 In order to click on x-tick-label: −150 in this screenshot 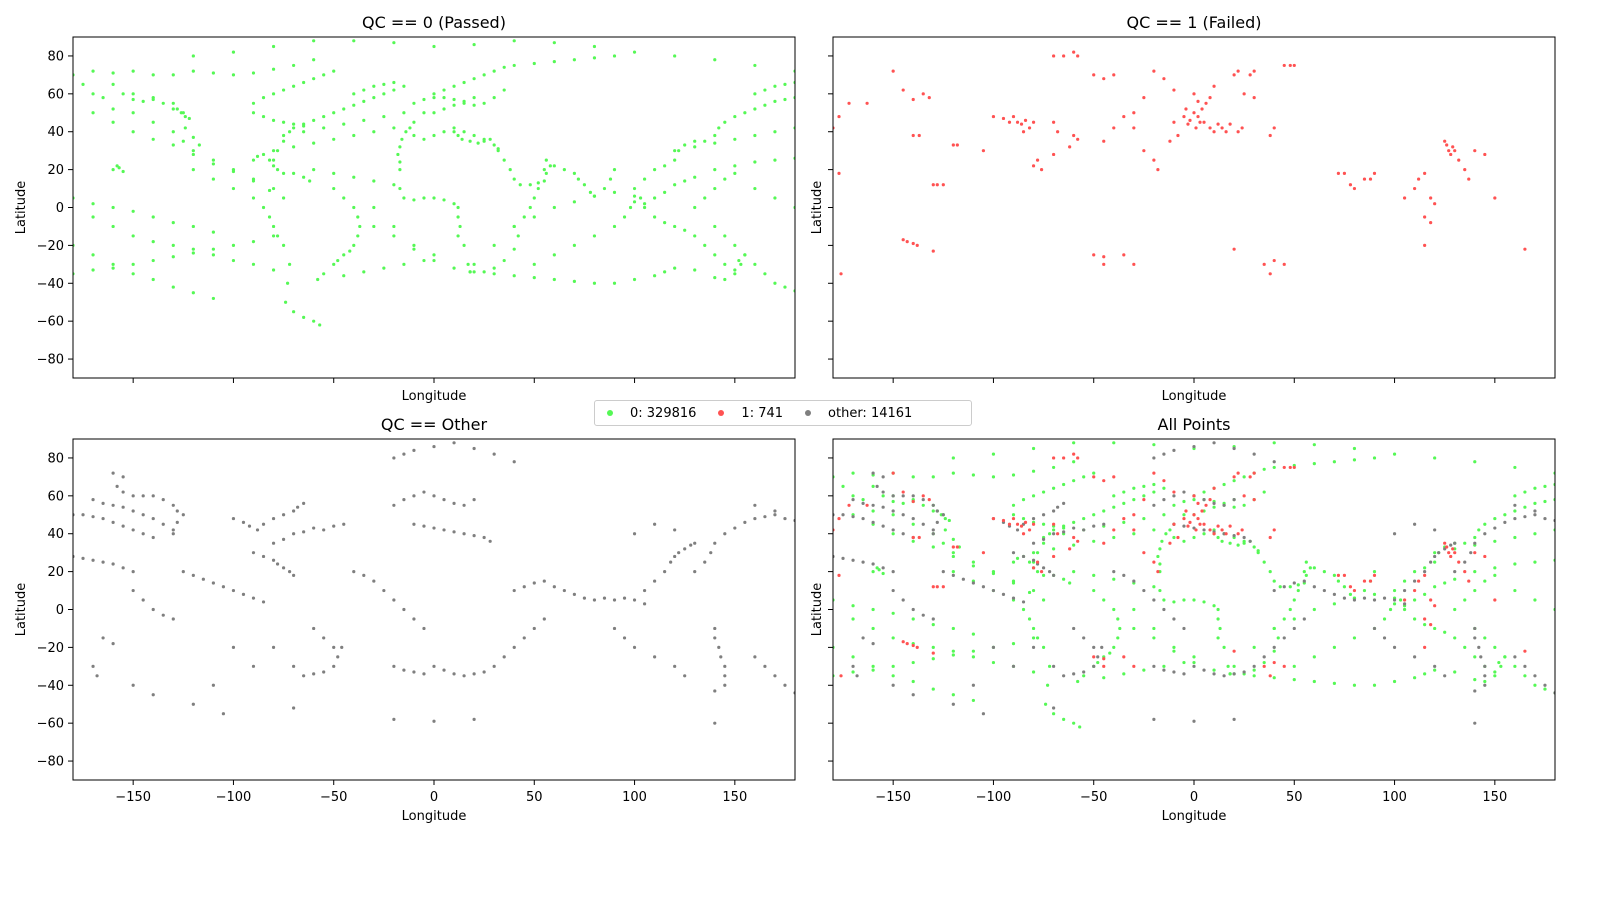, I will do `click(133, 797)`.